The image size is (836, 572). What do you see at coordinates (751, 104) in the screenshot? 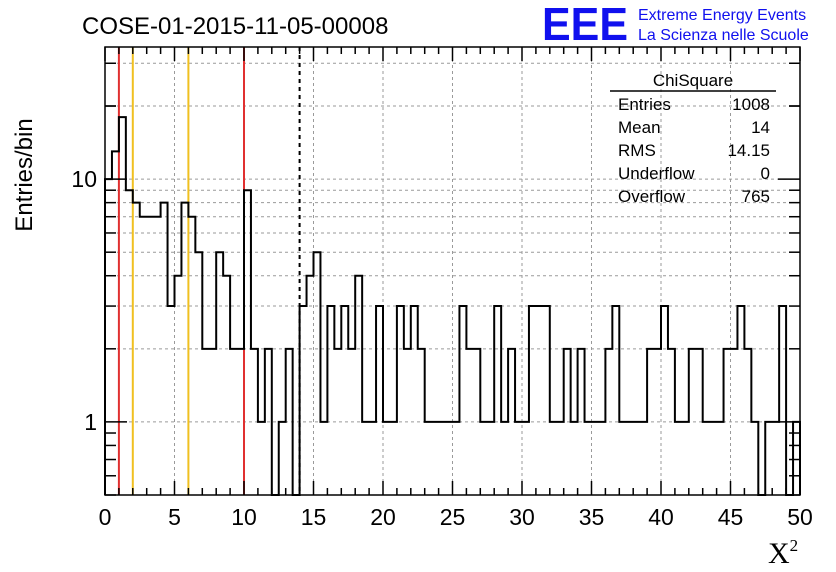
I see `stats-row-value: 1008` at bounding box center [751, 104].